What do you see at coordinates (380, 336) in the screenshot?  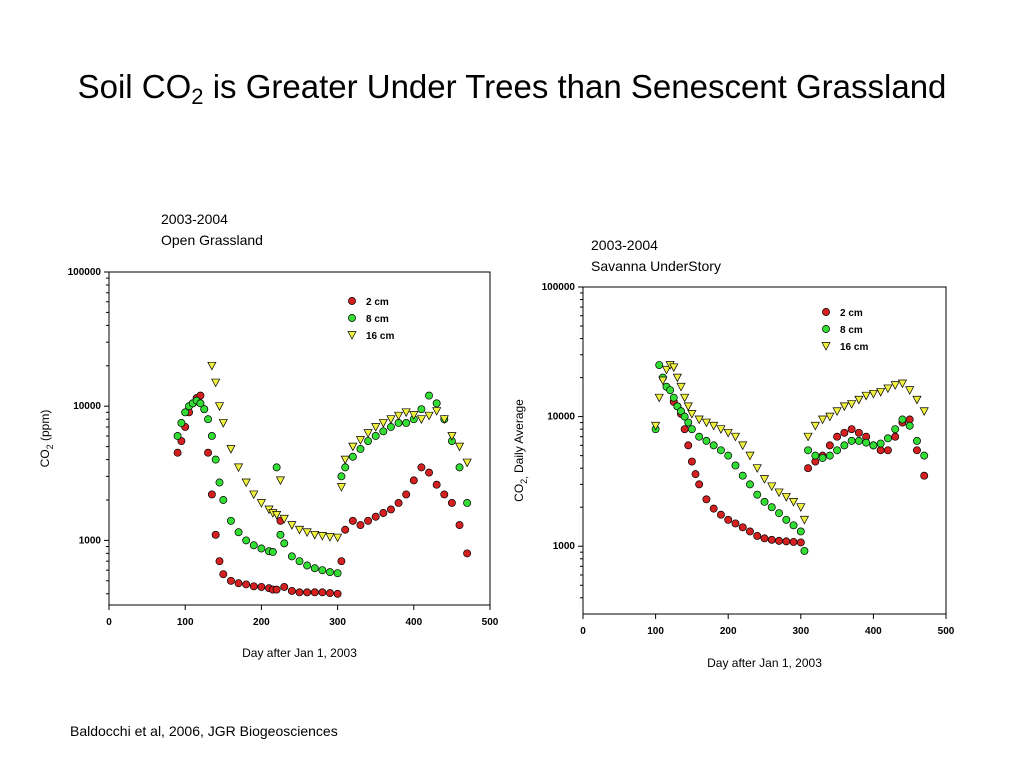 I see `legend-label: 16 cm` at bounding box center [380, 336].